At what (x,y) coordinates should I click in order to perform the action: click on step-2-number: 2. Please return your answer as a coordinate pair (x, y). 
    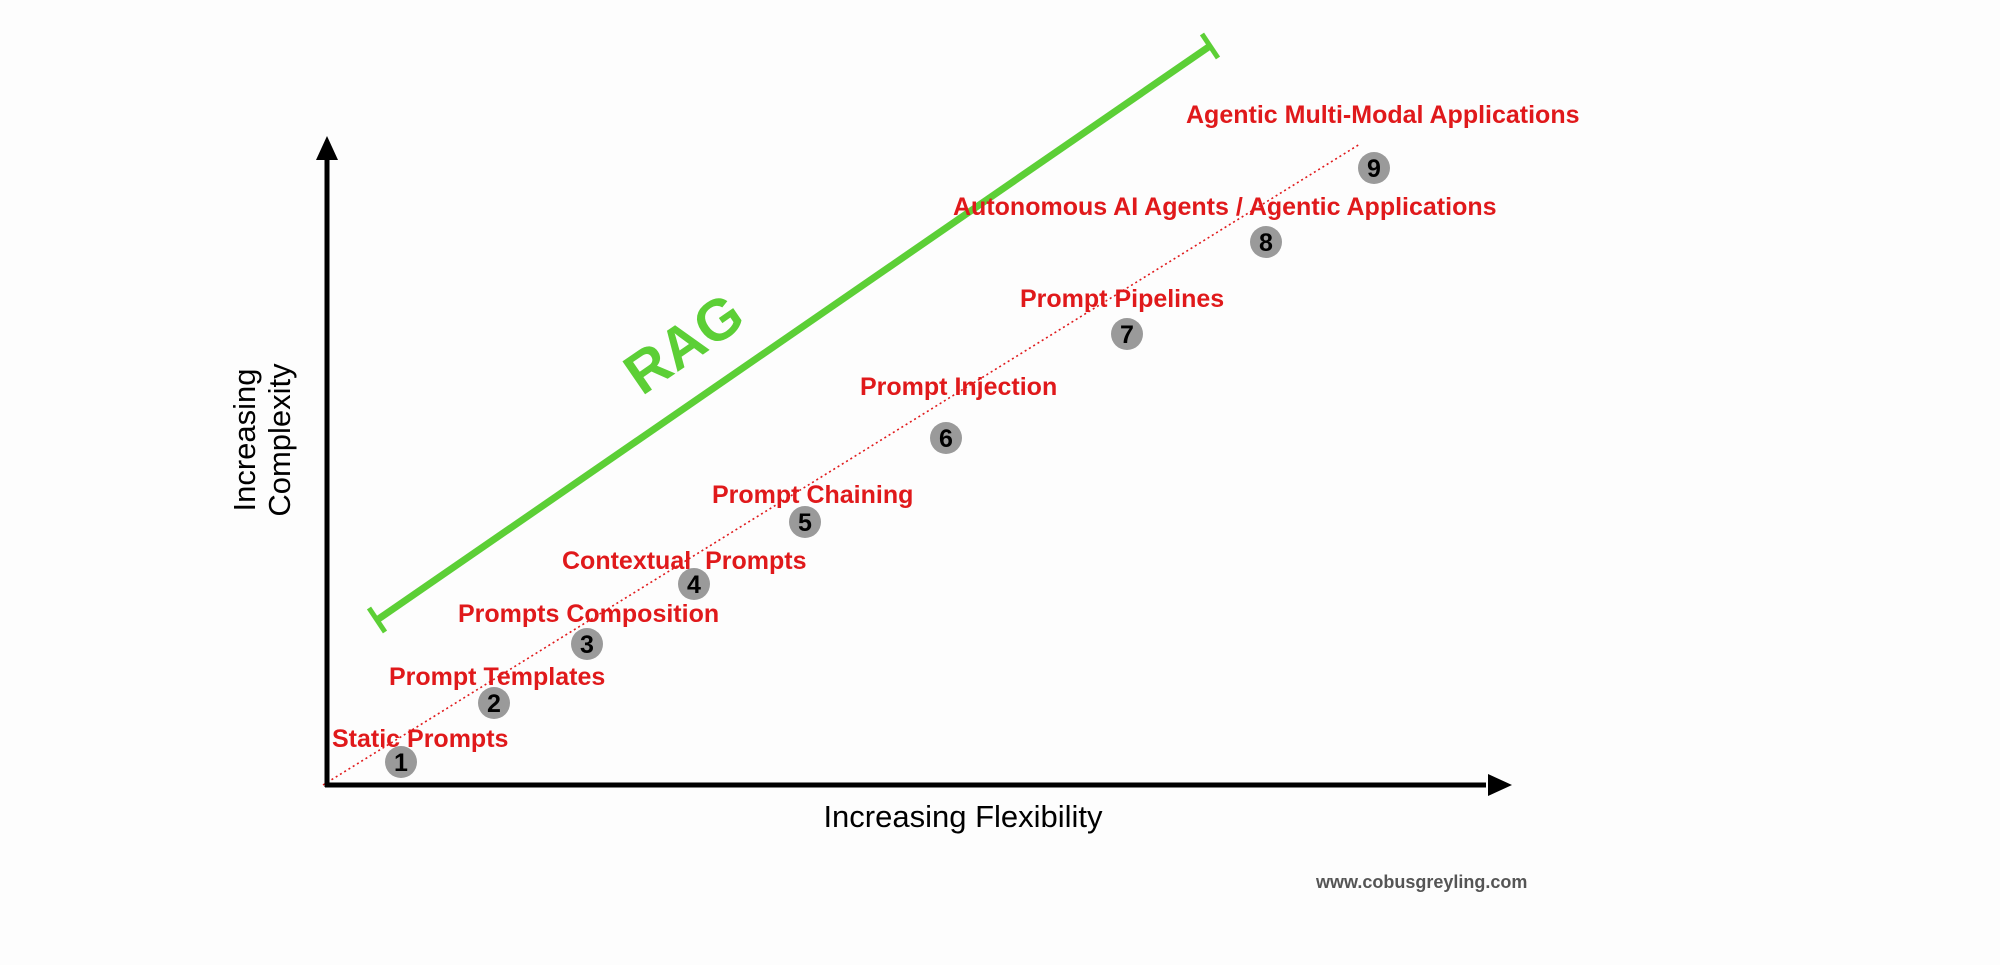
    Looking at the image, I should click on (494, 704).